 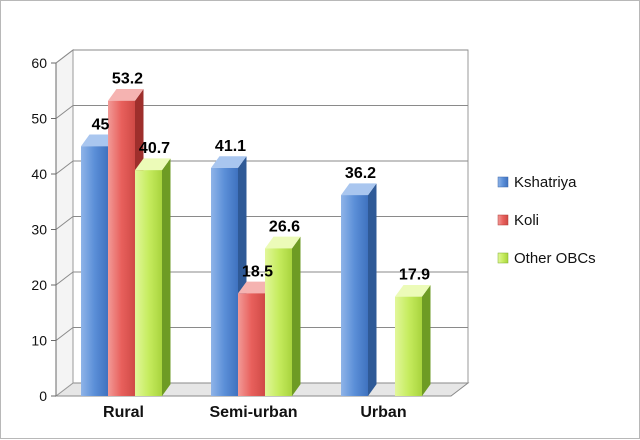 What do you see at coordinates (257, 271) in the screenshot?
I see `data-label: 18.5` at bounding box center [257, 271].